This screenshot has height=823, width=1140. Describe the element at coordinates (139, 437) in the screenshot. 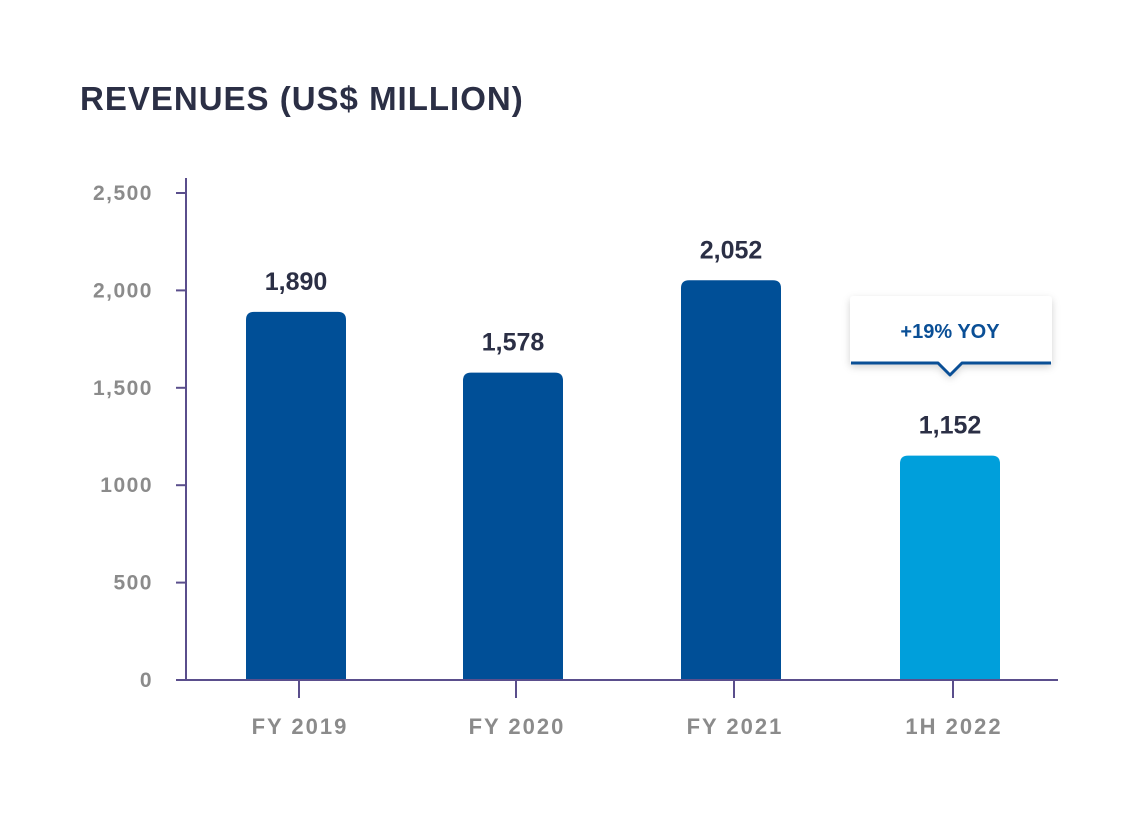

I see `y-axis-ticks: 0 500 1000 1,500 2,000 2,500` at that location.